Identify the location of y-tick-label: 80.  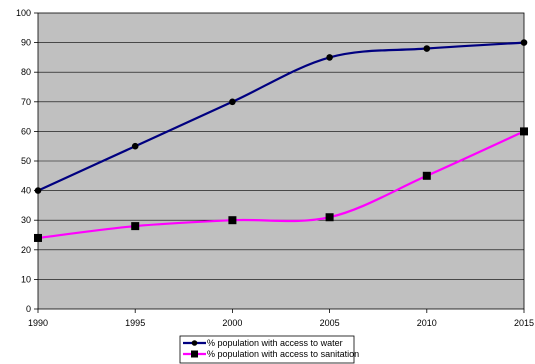
(26, 72).